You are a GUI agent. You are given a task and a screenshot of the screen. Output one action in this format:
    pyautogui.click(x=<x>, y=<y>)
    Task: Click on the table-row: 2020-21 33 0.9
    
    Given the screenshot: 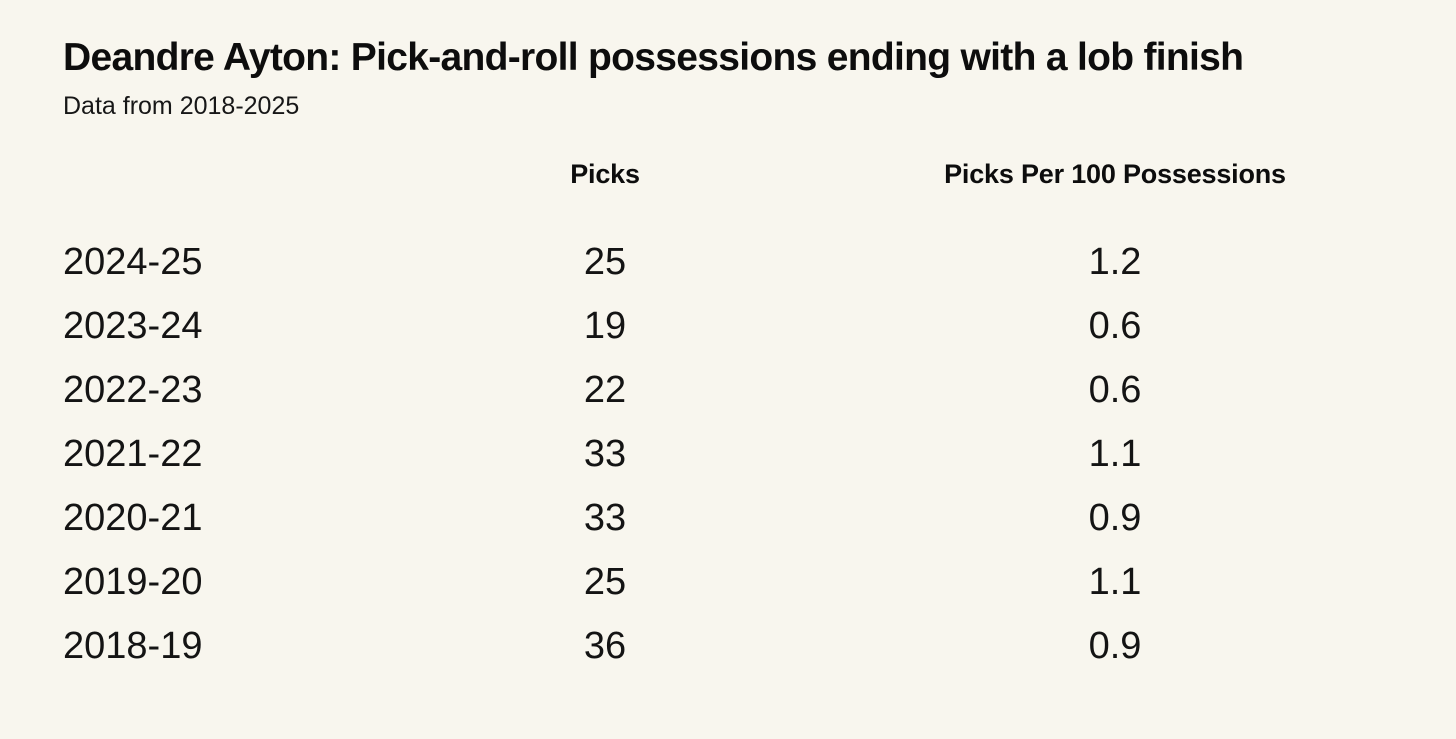 What is the action you would take?
    pyautogui.click(x=727, y=519)
    